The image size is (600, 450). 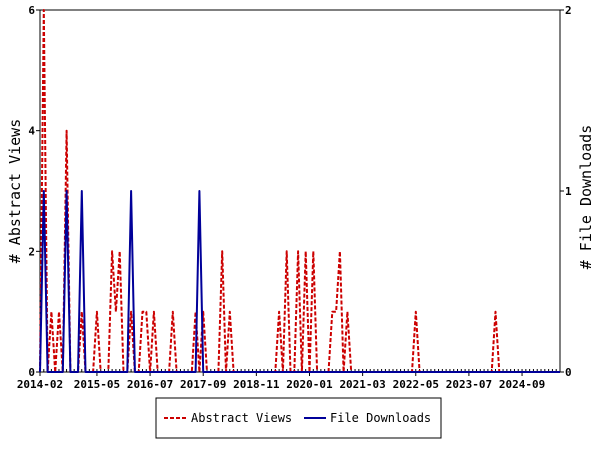 What do you see at coordinates (522, 384) in the screenshot?
I see `x-tick-label: 2024-09` at bounding box center [522, 384].